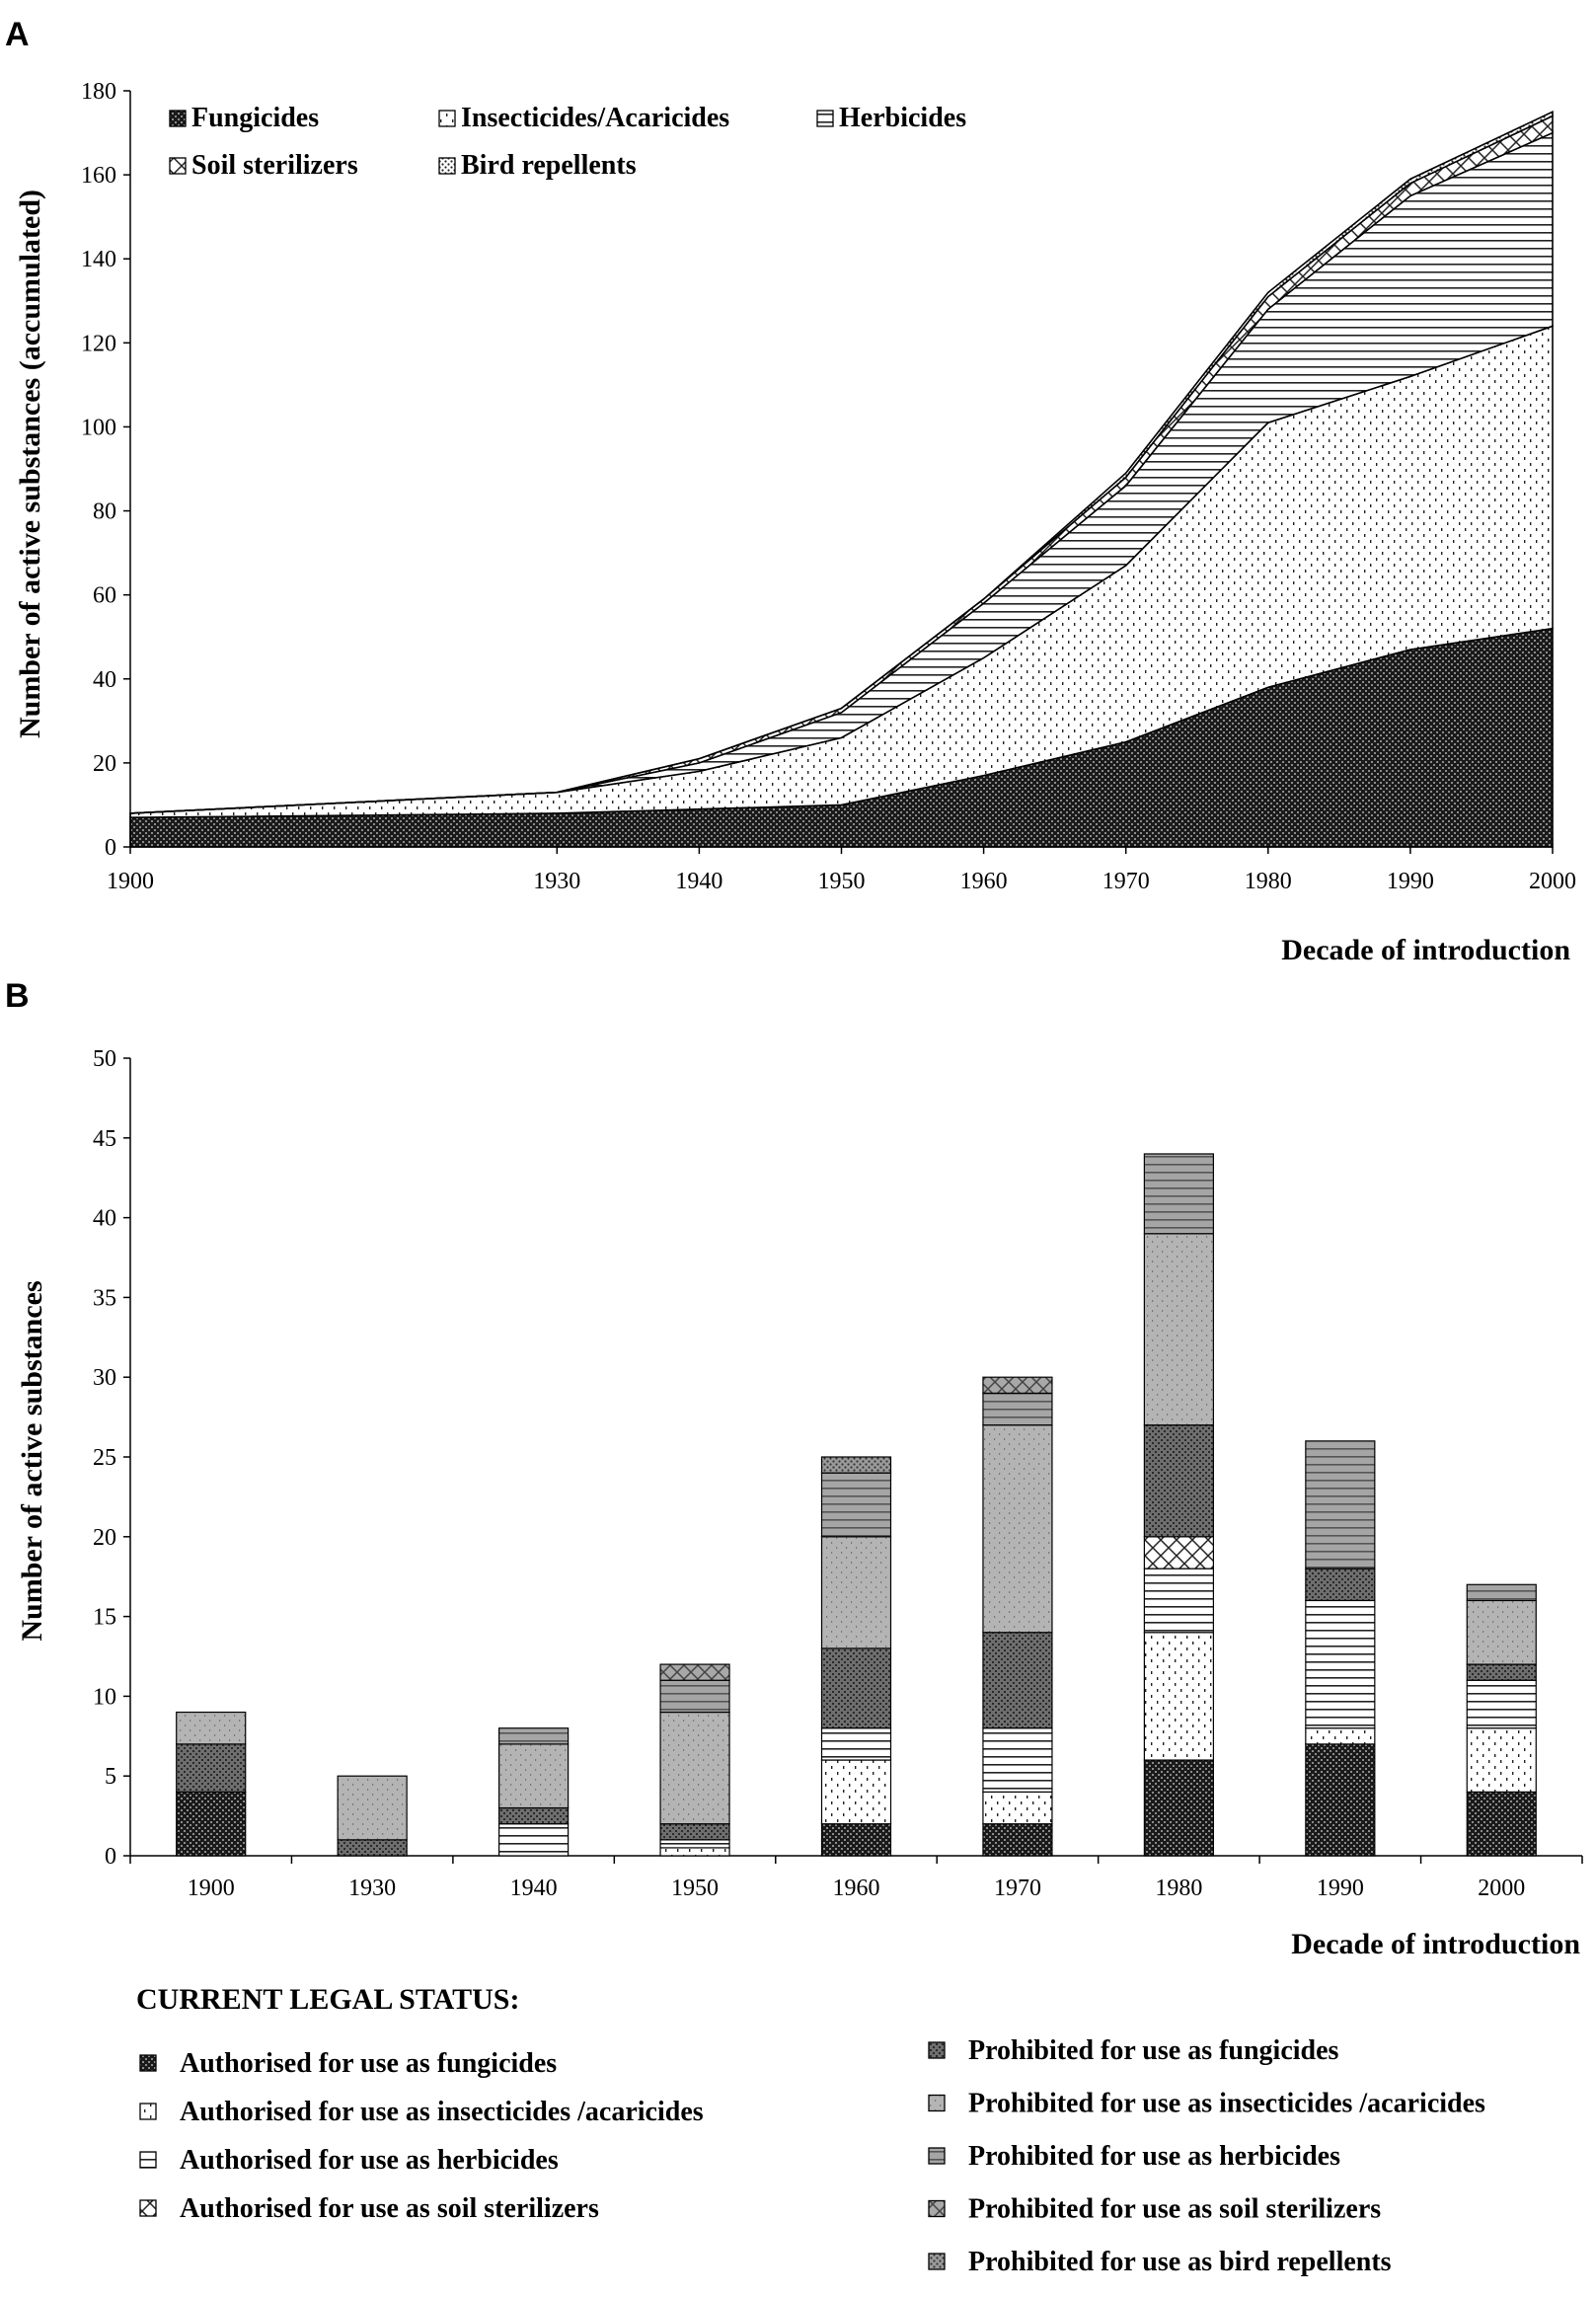 Image resolution: width=1596 pixels, height=2297 pixels. Describe the element at coordinates (178, 166) in the screenshot. I see `legend-swatch-soil-sterilizers` at that location.